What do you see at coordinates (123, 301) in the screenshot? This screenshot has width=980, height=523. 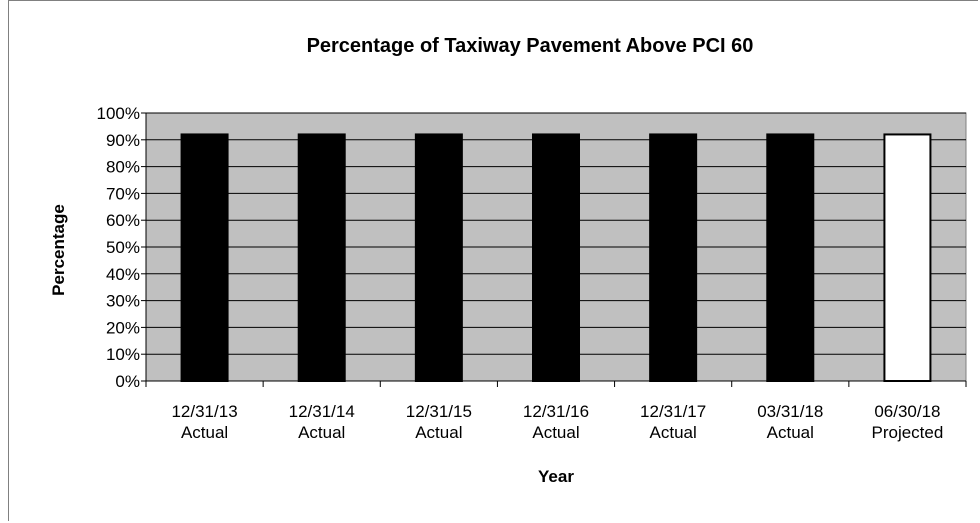 I see `y-tick-label: 30%` at bounding box center [123, 301].